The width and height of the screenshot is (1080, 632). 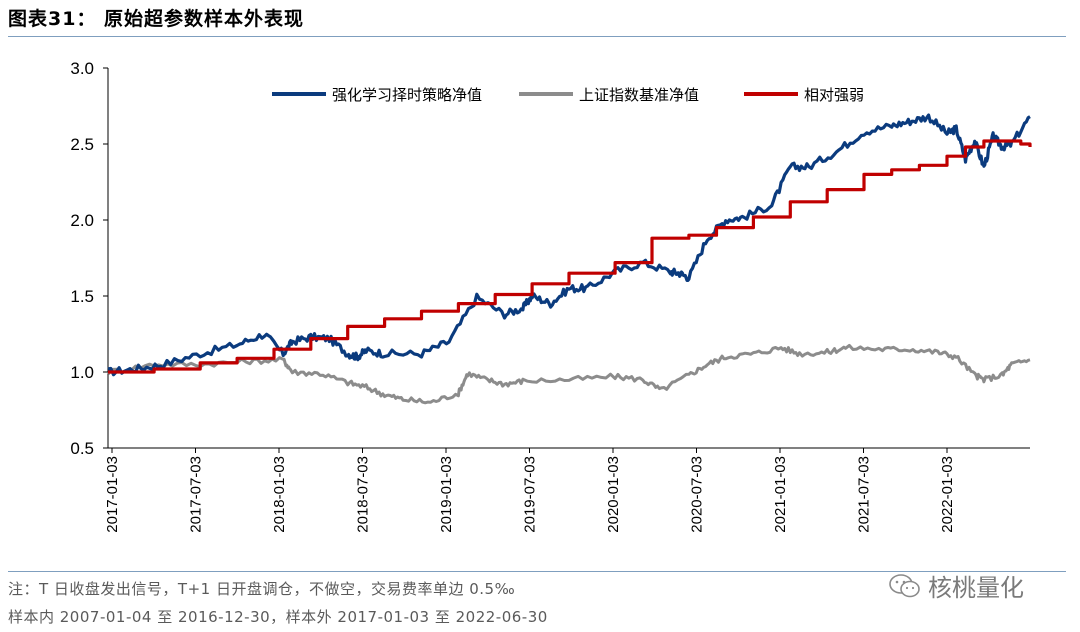 I want to click on legend-label: 上证指数基准净值, so click(x=639, y=95).